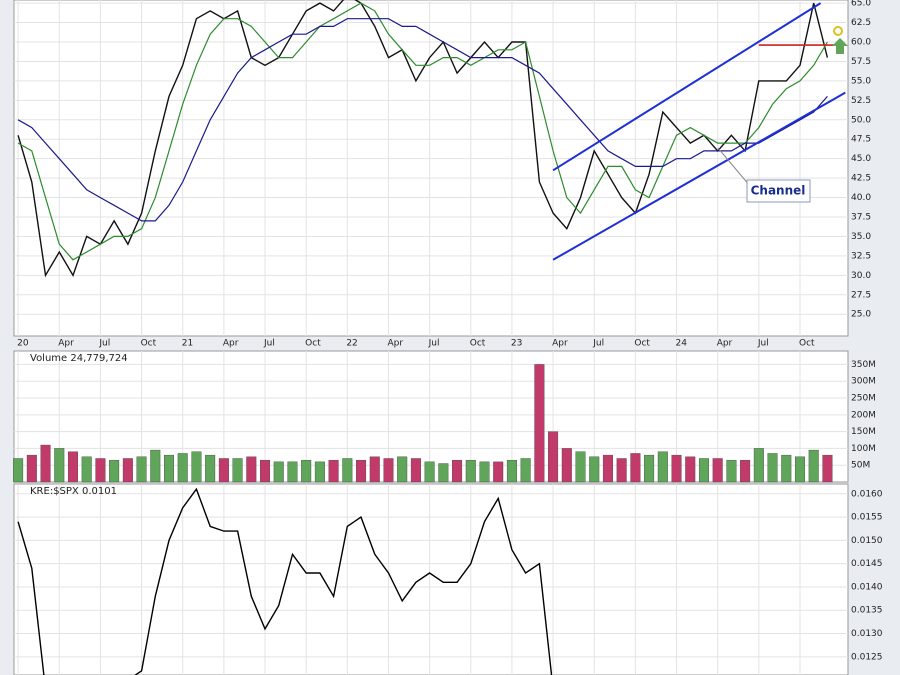 Image resolution: width=900 pixels, height=675 pixels. What do you see at coordinates (863, 399) in the screenshot?
I see `y-tick-label: 250M` at bounding box center [863, 399].